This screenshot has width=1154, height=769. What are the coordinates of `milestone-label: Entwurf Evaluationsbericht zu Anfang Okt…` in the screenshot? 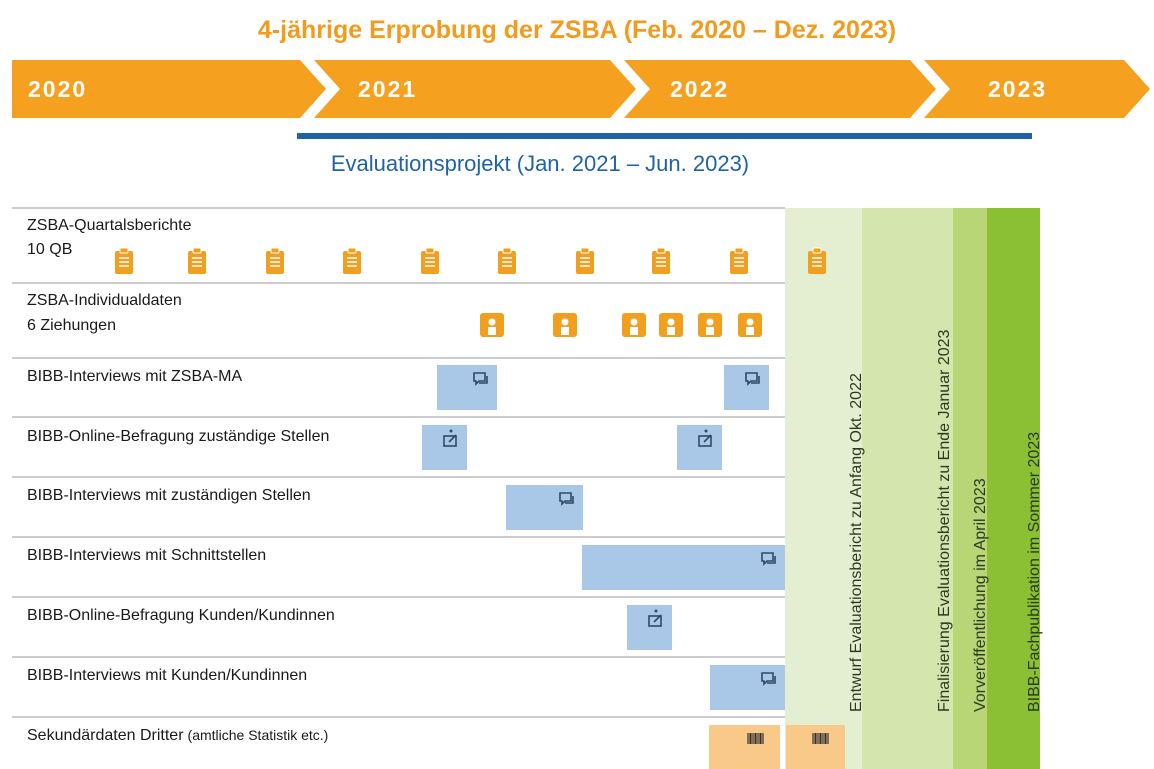 It's located at (856, 542).